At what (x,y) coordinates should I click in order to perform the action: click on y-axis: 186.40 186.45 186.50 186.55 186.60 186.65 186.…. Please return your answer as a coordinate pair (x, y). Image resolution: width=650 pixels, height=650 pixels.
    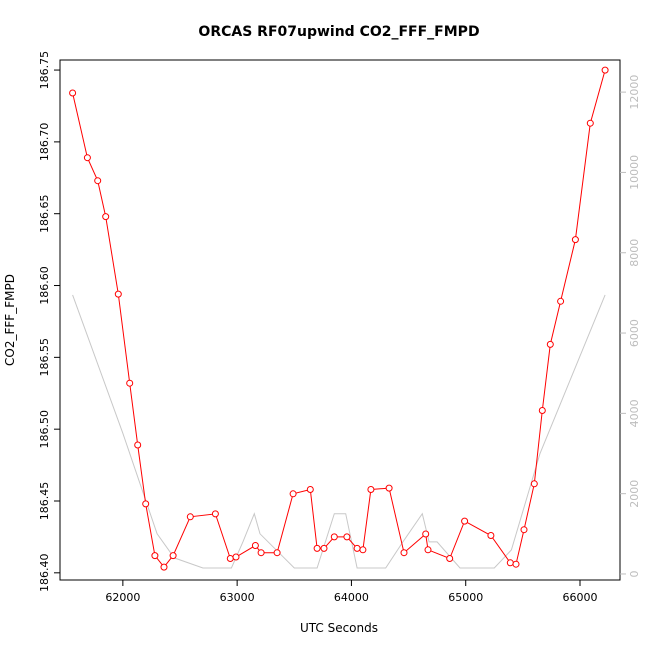
    Looking at the image, I should click on (49, 321).